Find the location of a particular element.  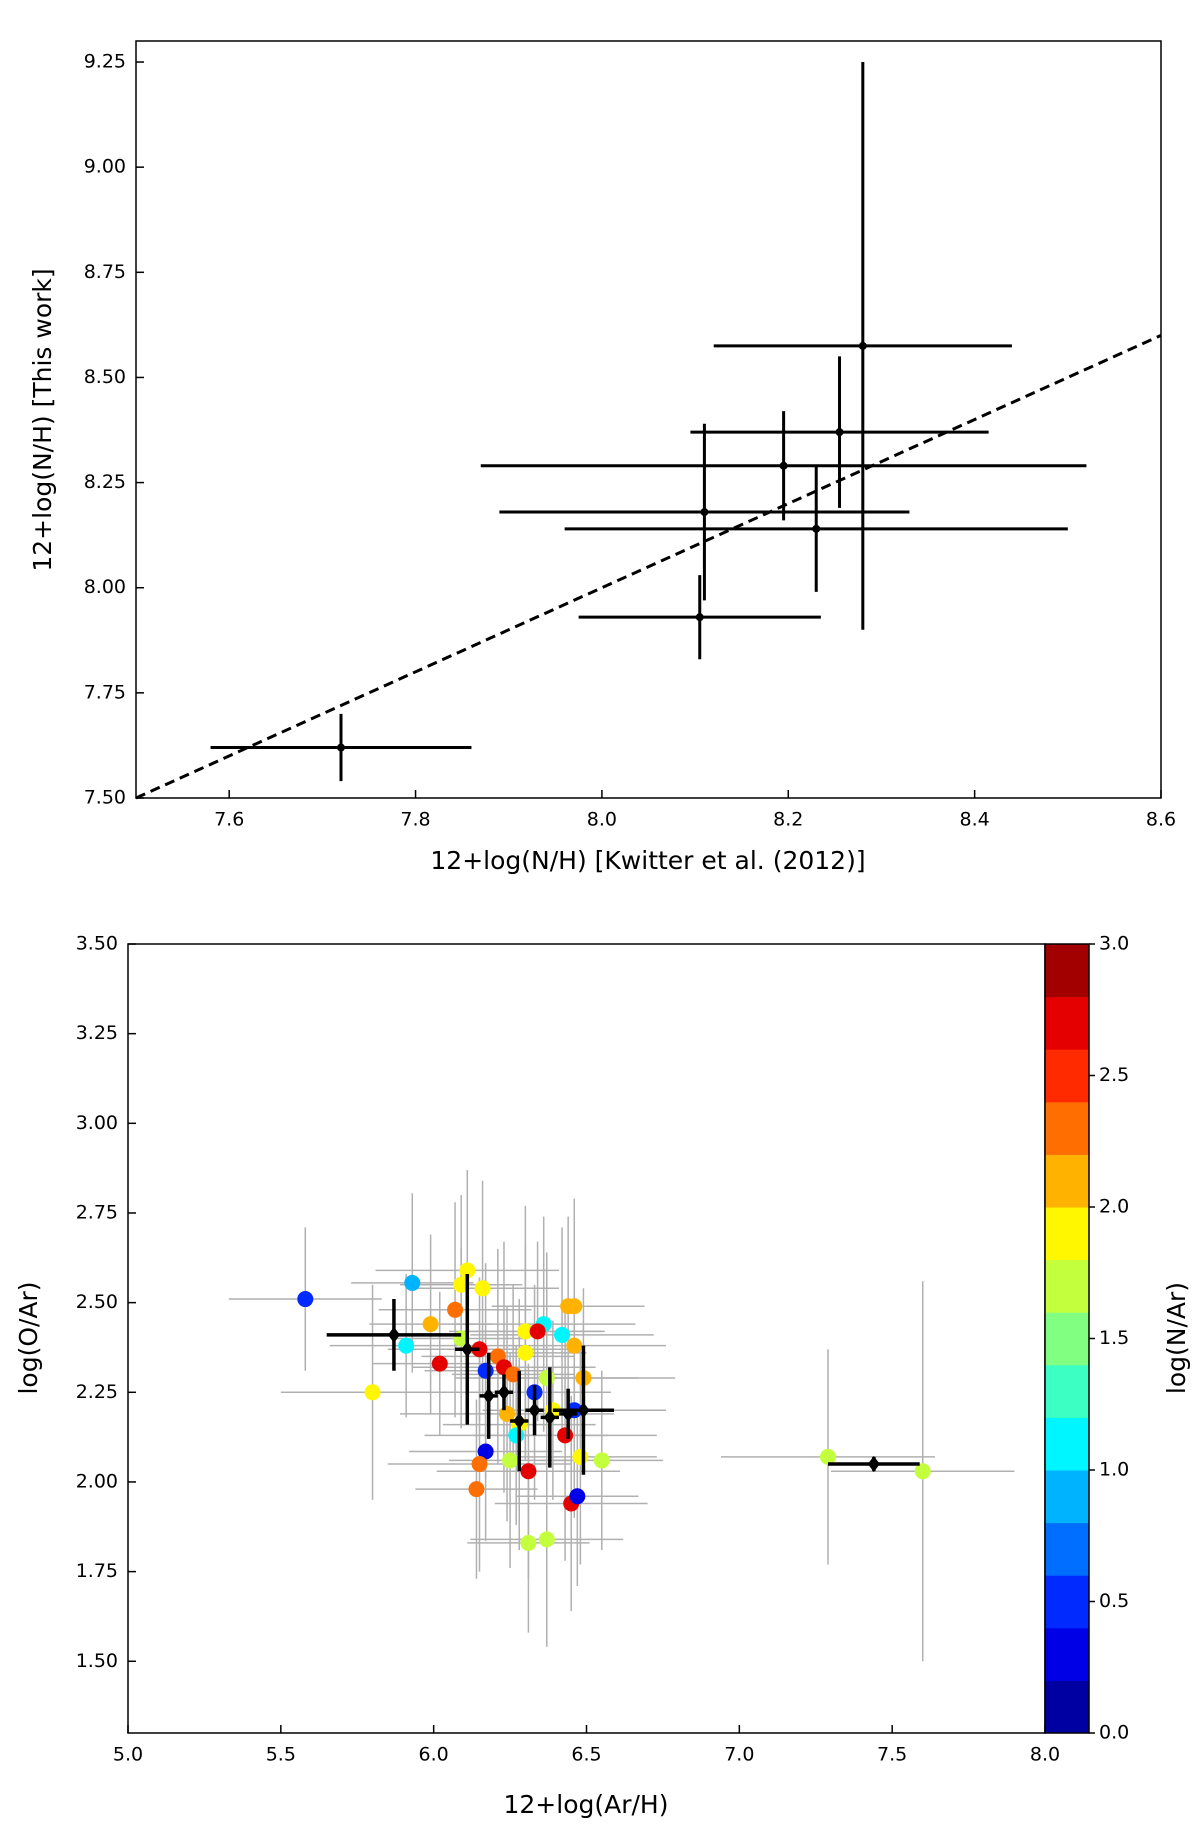

colorbar-tick-label: 2.5 is located at coordinates (1114, 1075).